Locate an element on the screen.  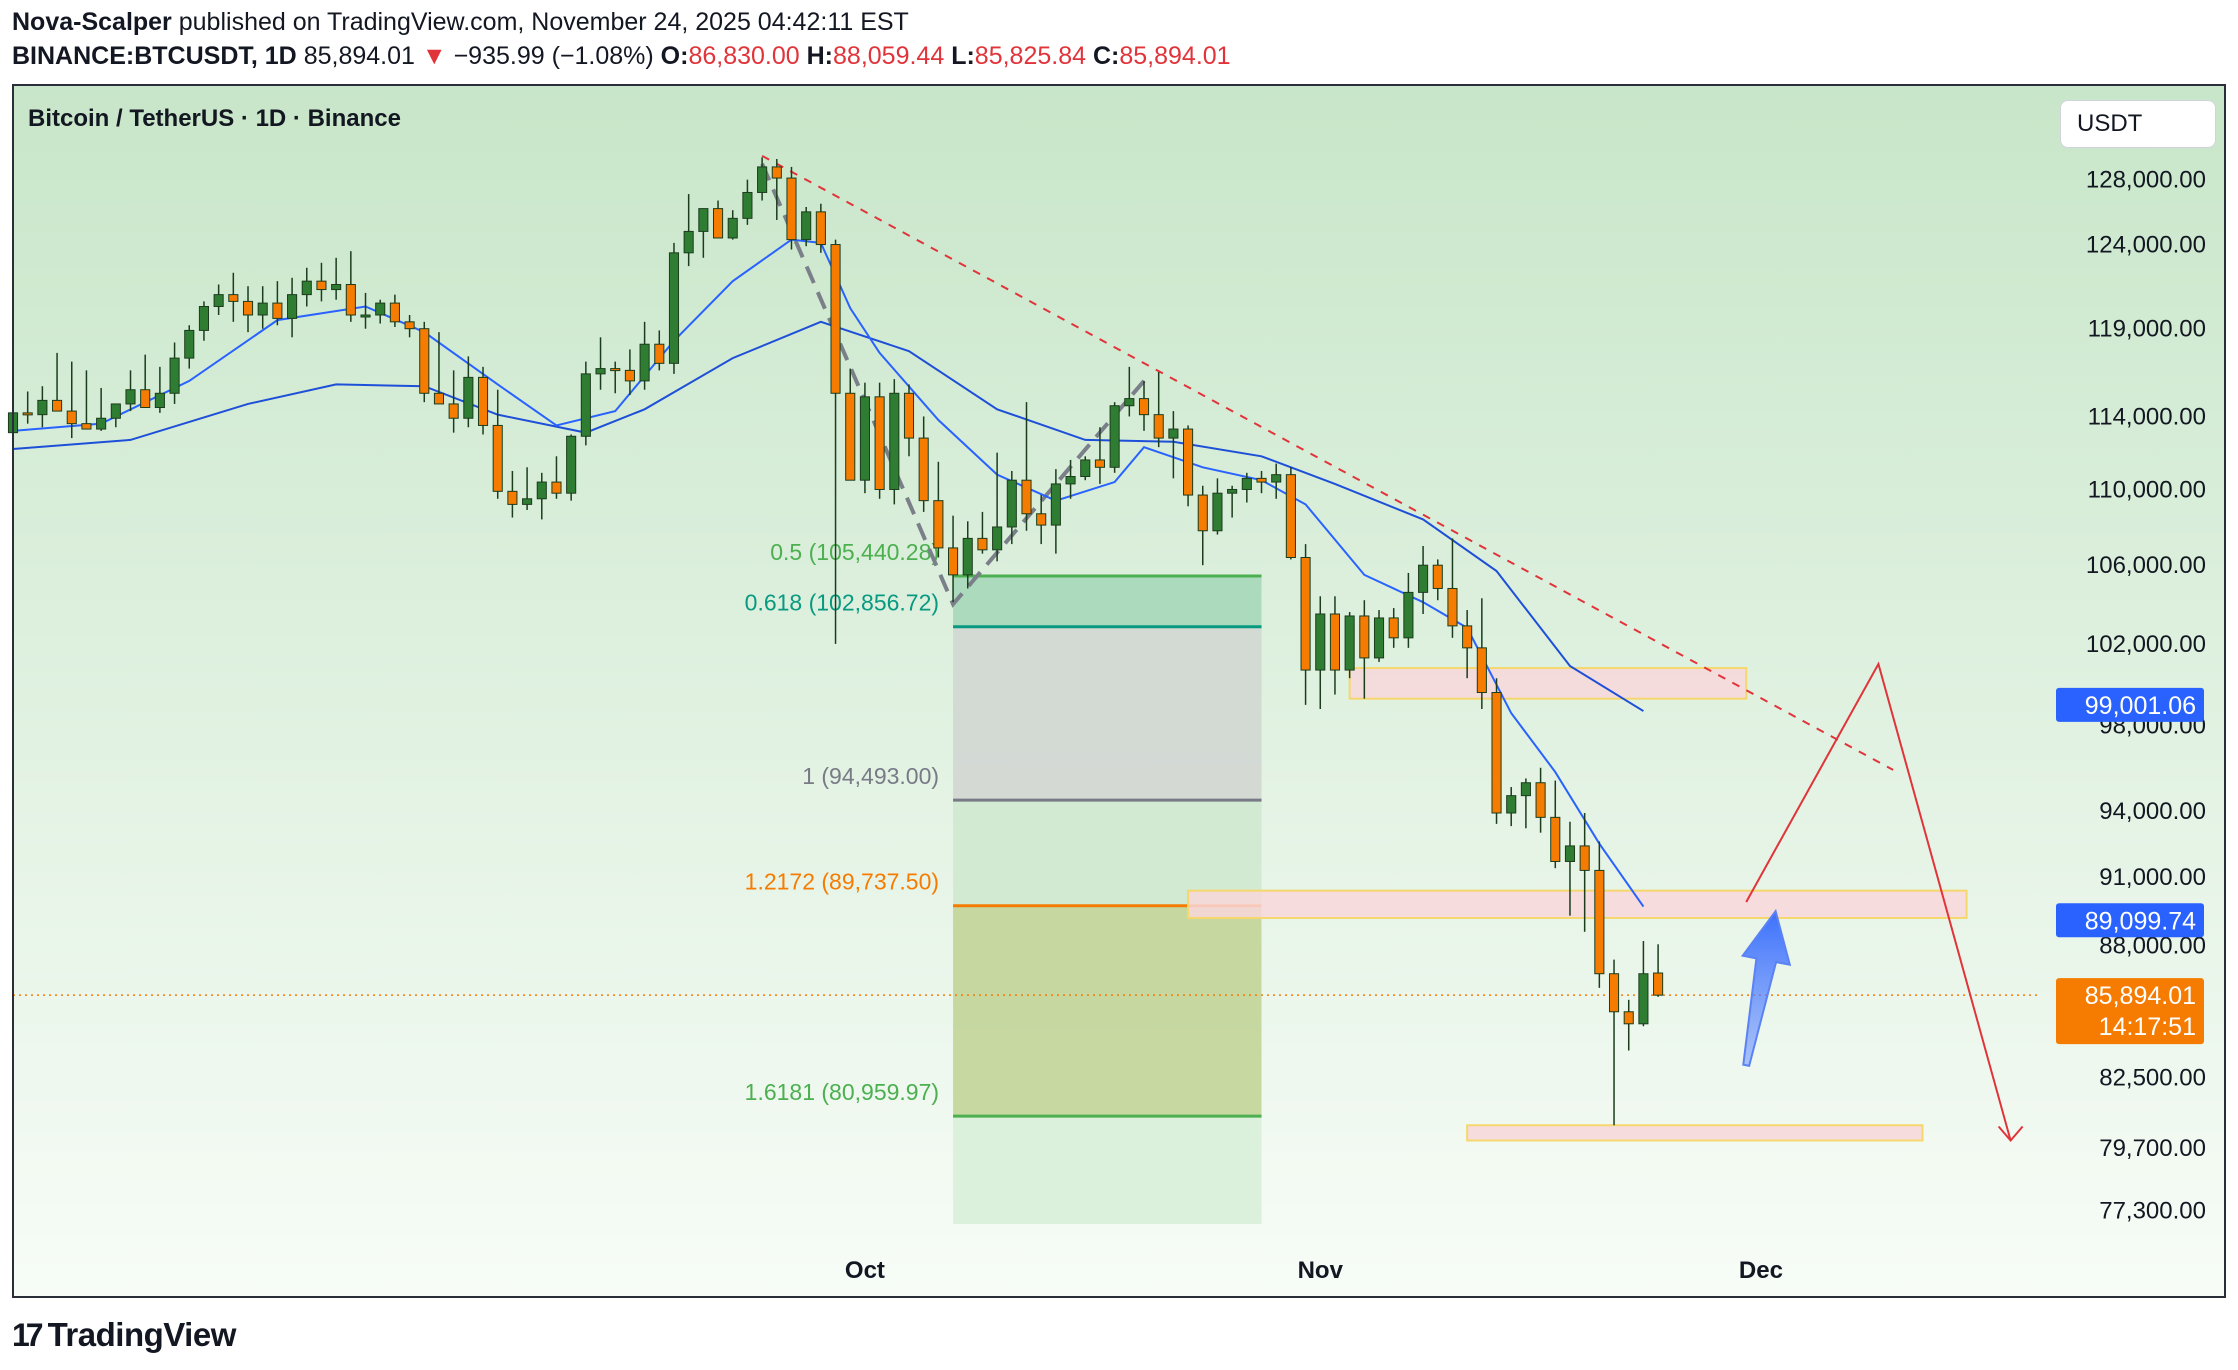
y-axis-tick-label: 94,000.00 is located at coordinates (2152, 811).